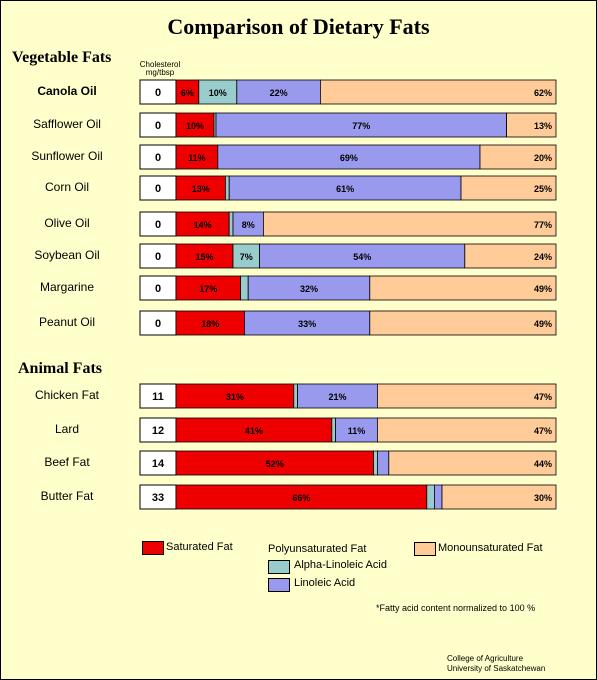 This screenshot has height=680, width=597. What do you see at coordinates (275, 464) in the screenshot?
I see `data-label-sat: 52%` at bounding box center [275, 464].